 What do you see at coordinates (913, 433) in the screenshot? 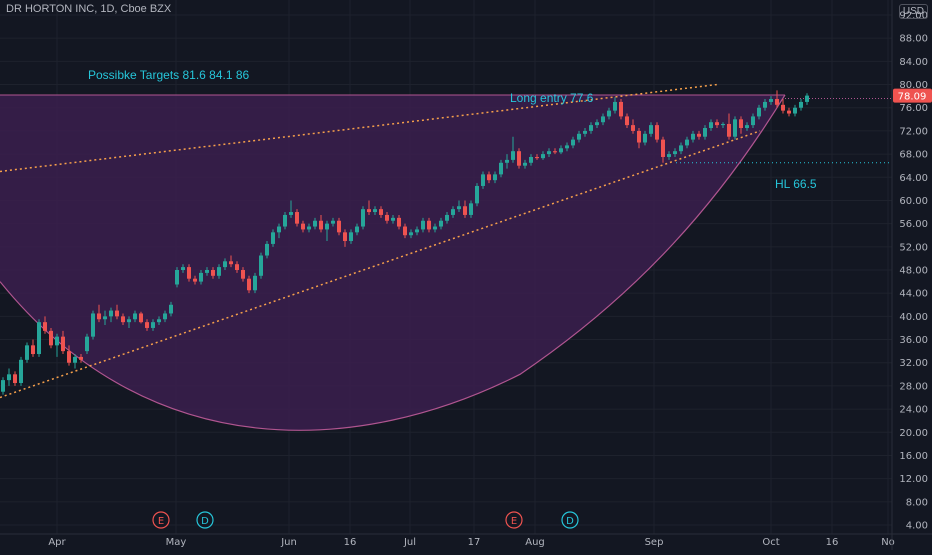
I see `y-tick-label: 20.00` at bounding box center [913, 433].